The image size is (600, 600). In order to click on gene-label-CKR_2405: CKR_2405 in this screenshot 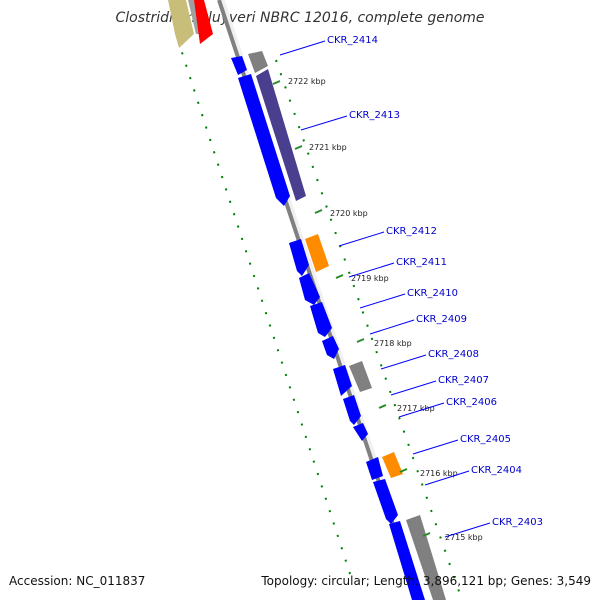, I will do `click(485, 439)`.